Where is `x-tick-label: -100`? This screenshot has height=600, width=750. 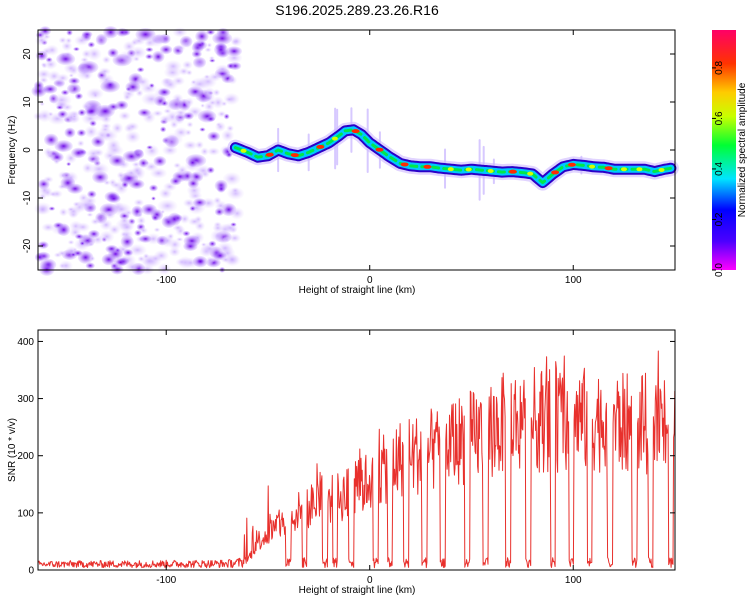 x-tick-label: -100 is located at coordinates (166, 580).